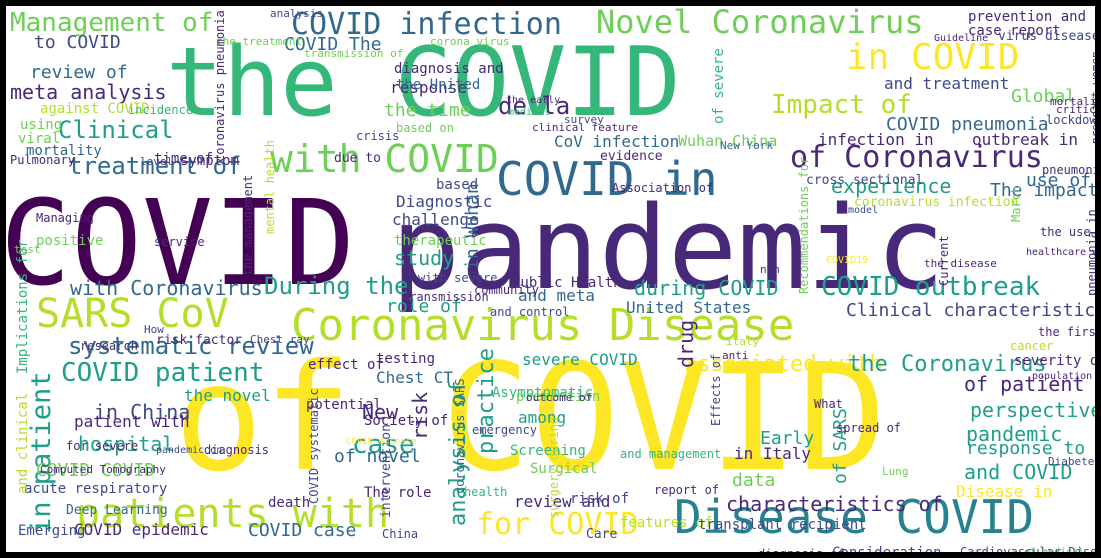 The width and height of the screenshot is (1101, 558). I want to click on word-global: Global, so click(1044, 96).